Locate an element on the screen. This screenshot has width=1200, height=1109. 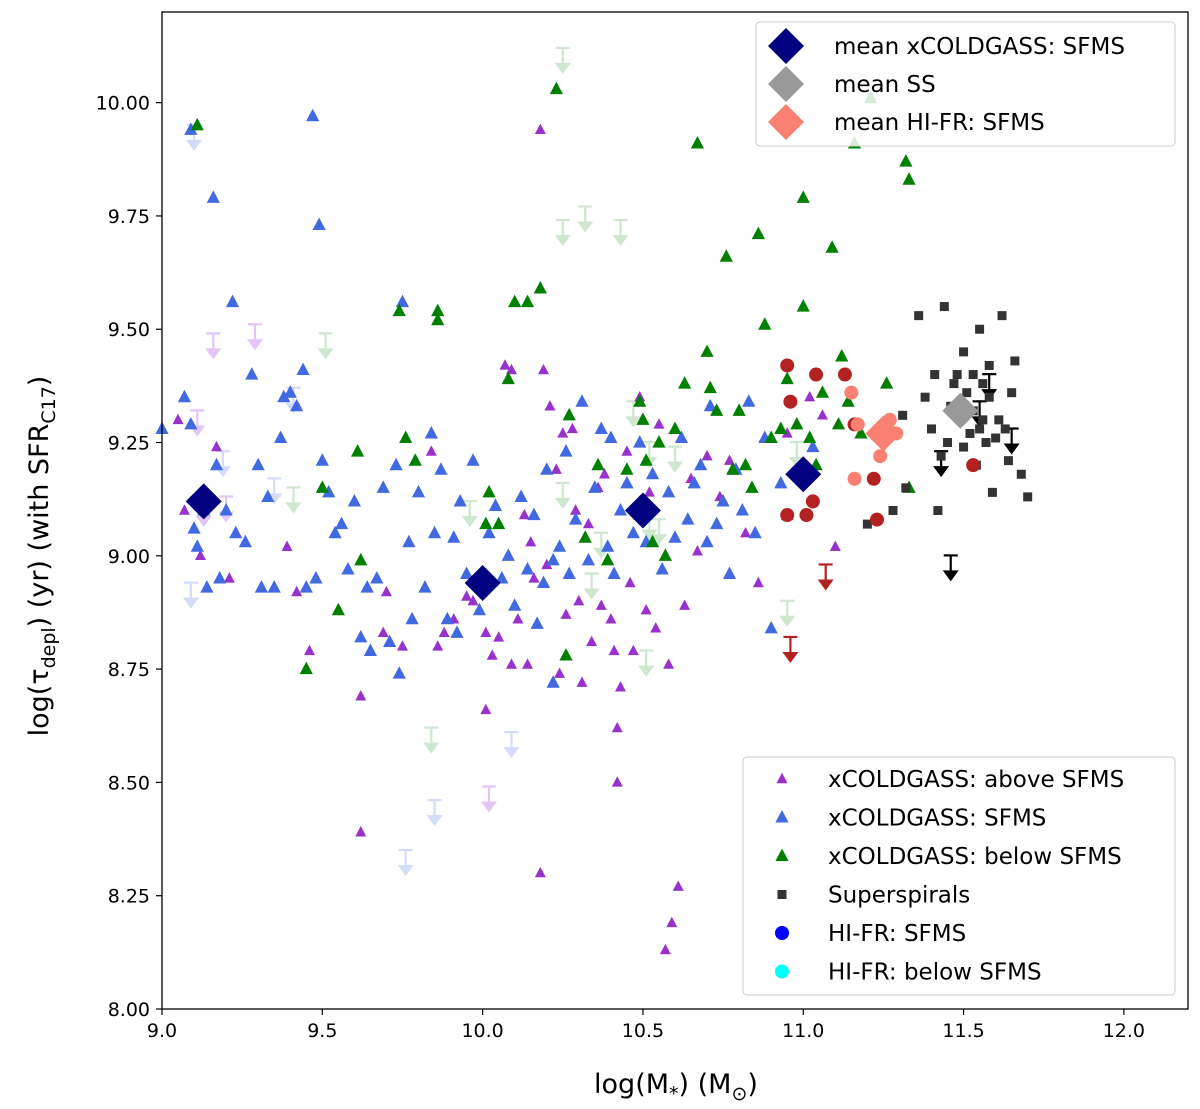
y-tick-label: 9.00 is located at coordinates (129, 557).